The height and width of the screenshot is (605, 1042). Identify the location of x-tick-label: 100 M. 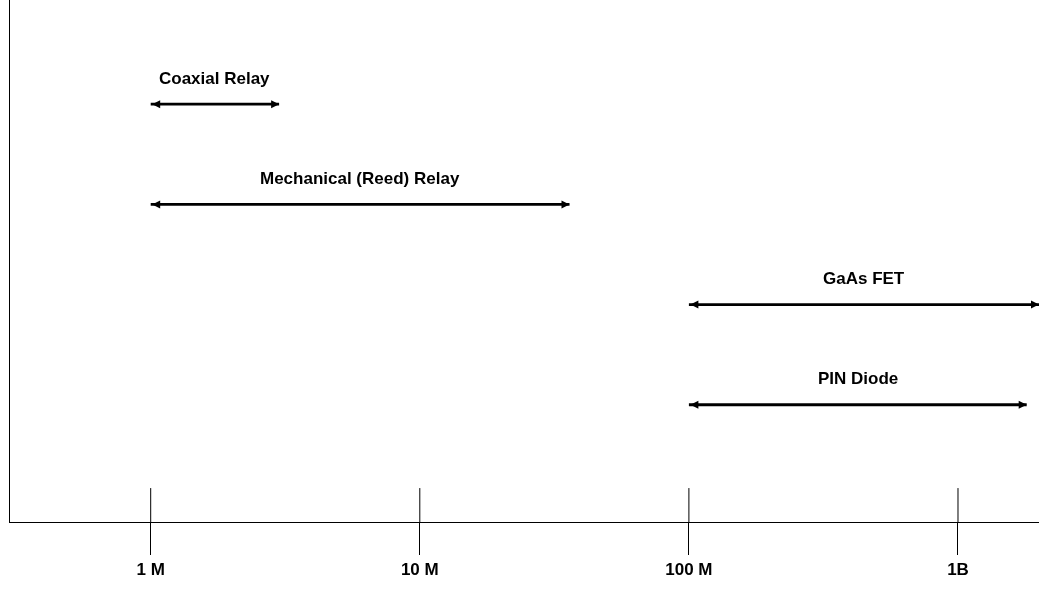
(689, 570).